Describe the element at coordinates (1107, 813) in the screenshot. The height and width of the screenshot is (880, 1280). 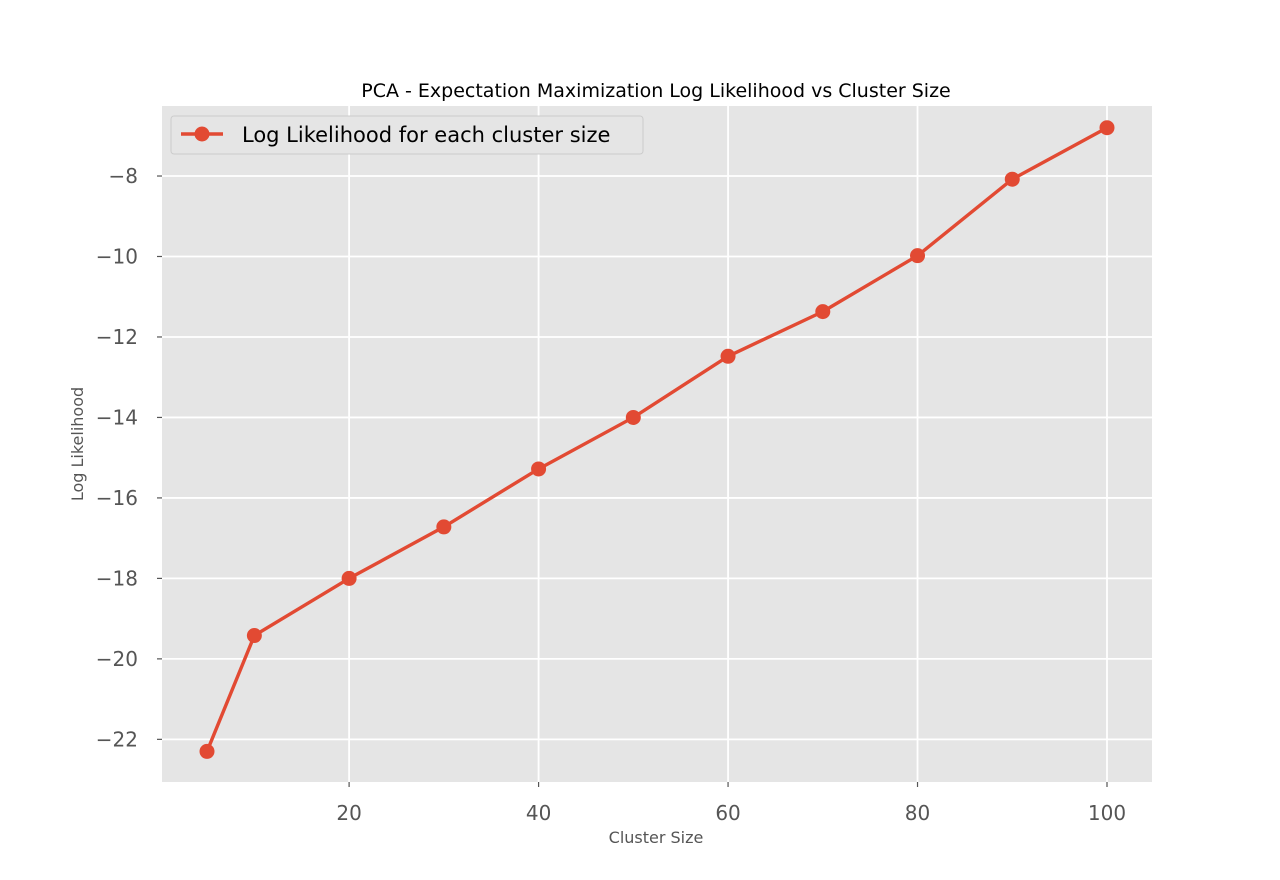
I see `x-tick-label: 100` at that location.